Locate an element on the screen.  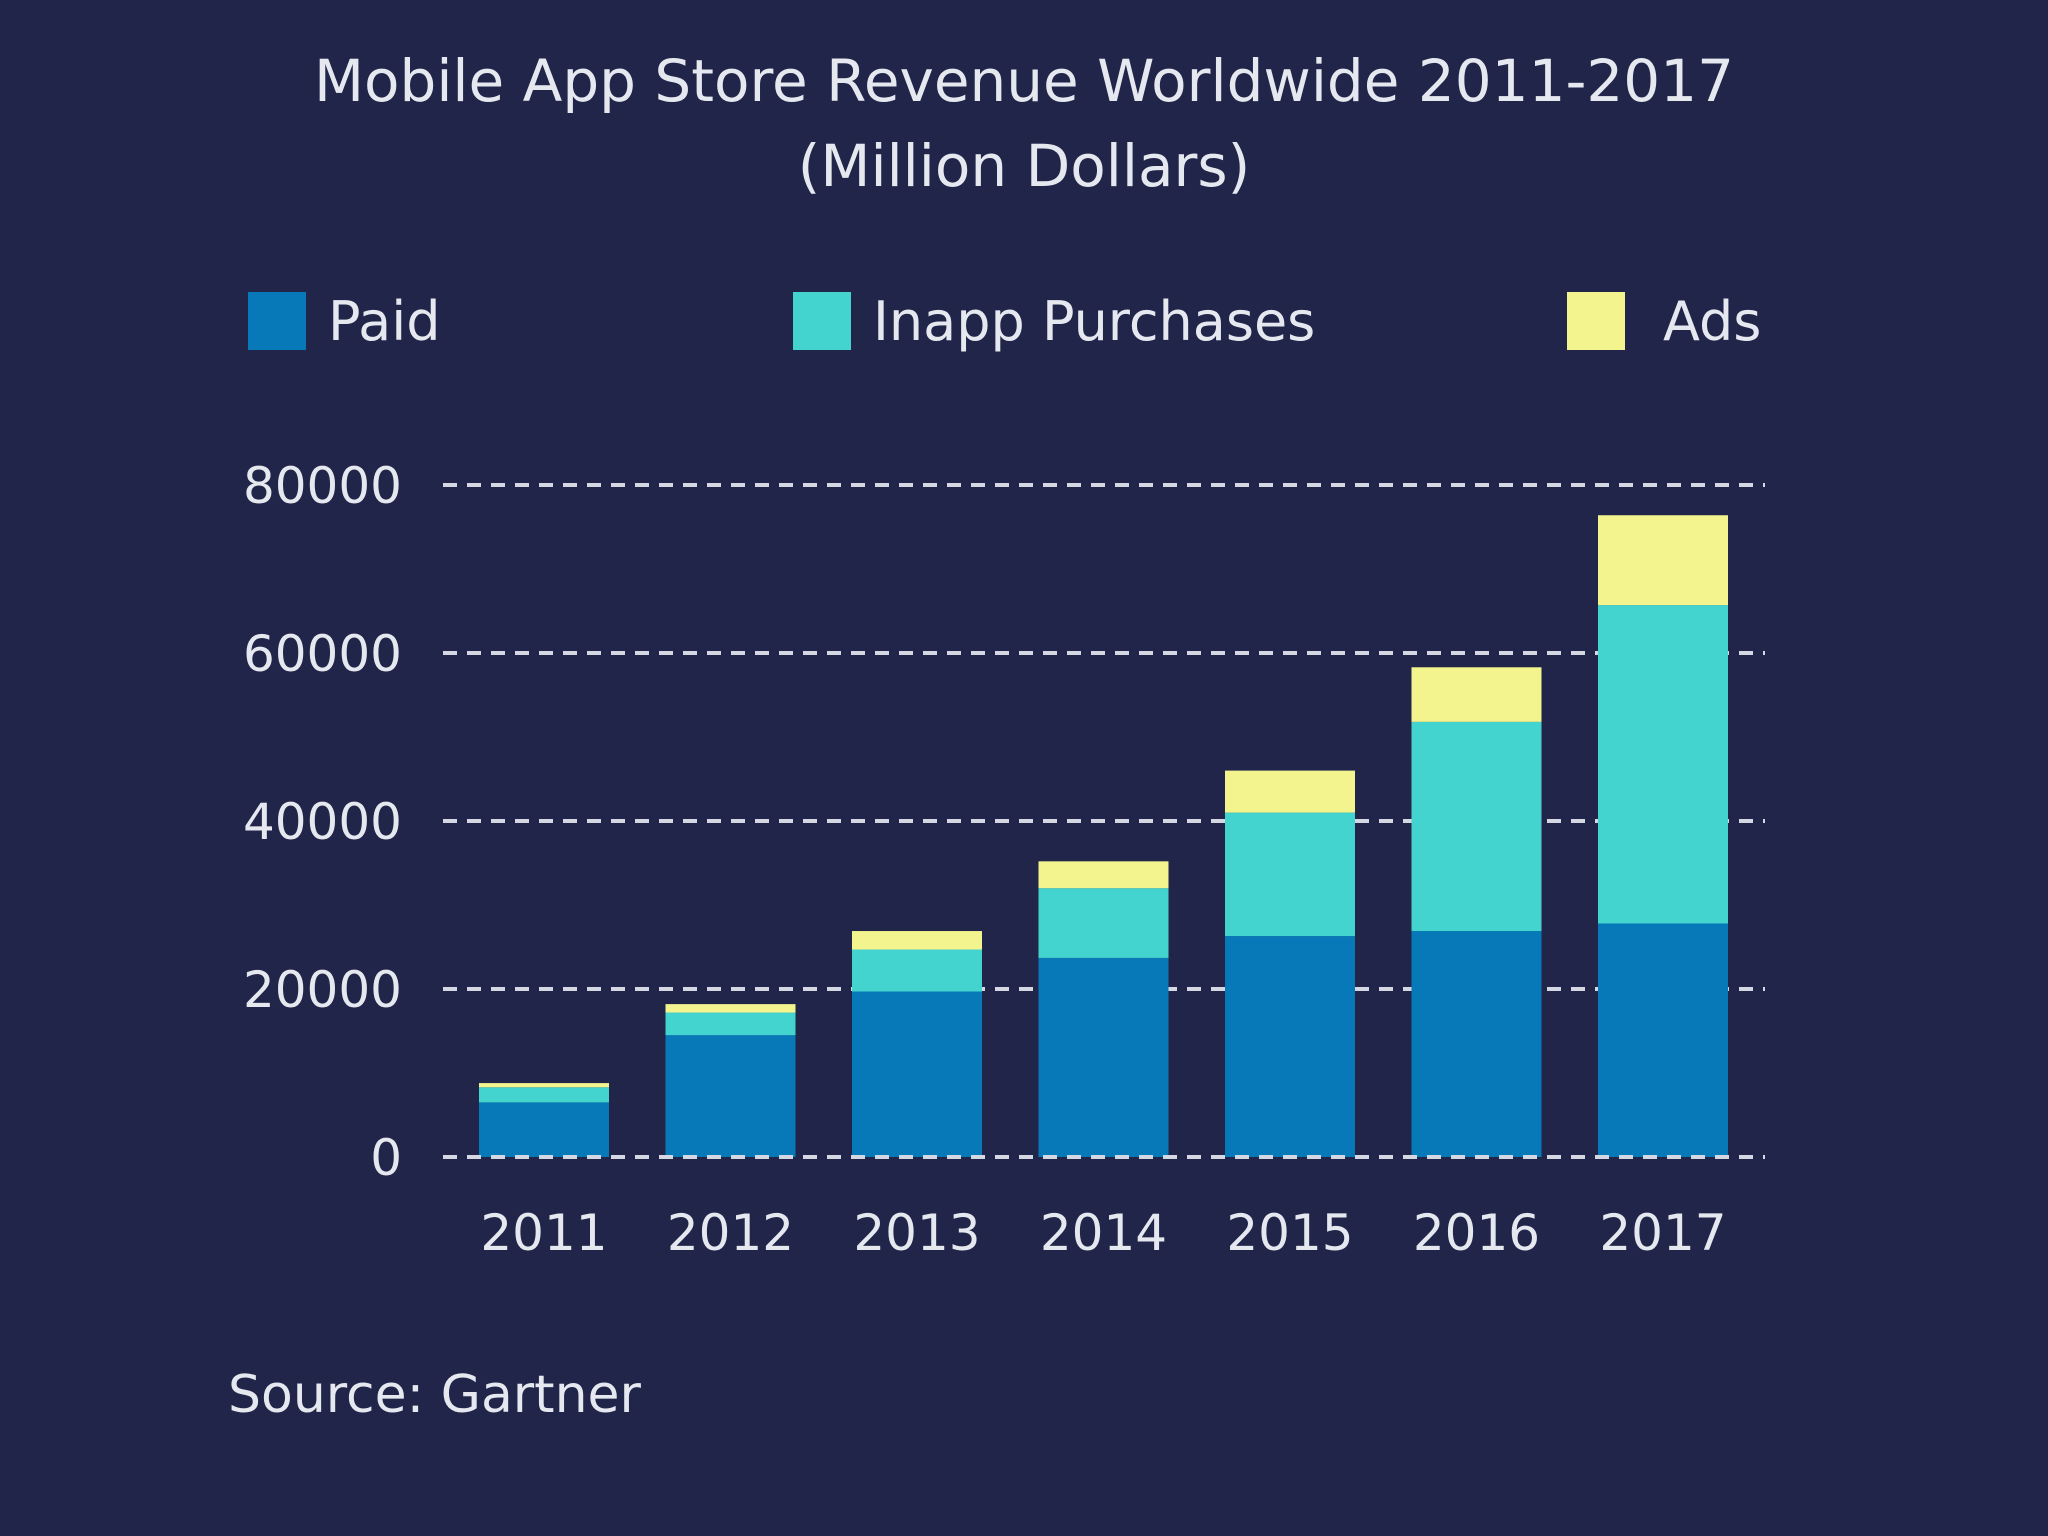
legend-swatch-inapp-purchases is located at coordinates (822, 321).